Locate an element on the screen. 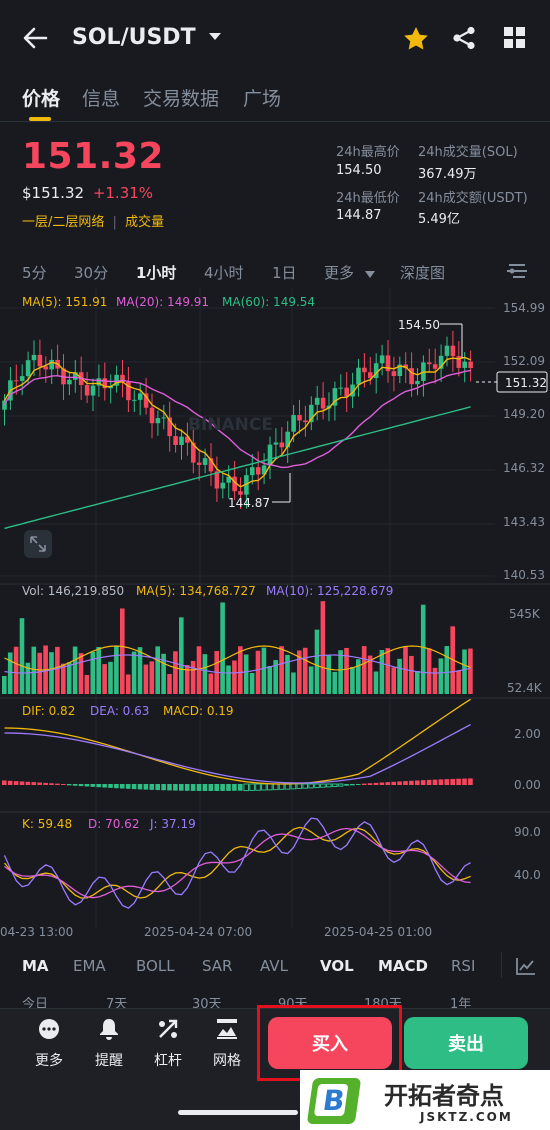  d-label: D: 70.62 is located at coordinates (113, 824).